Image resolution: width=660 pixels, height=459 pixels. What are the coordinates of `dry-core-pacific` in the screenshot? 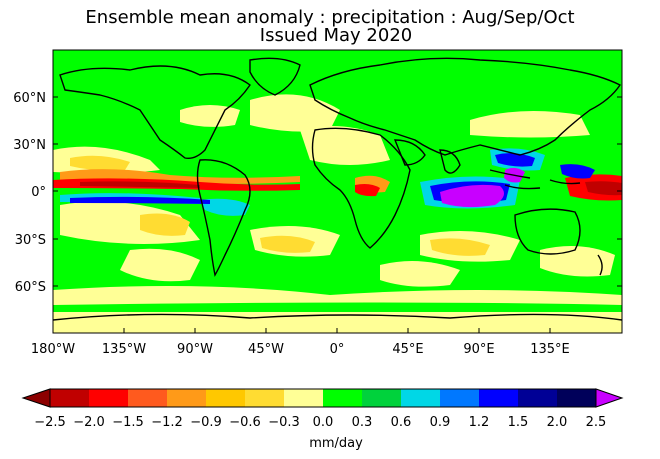 It's located at (351, 188).